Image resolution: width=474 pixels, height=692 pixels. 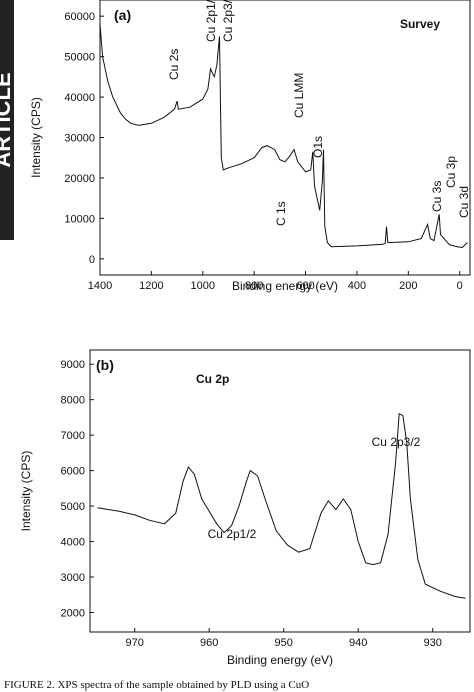 I want to click on y-tick-label: 8000, so click(x=73, y=401).